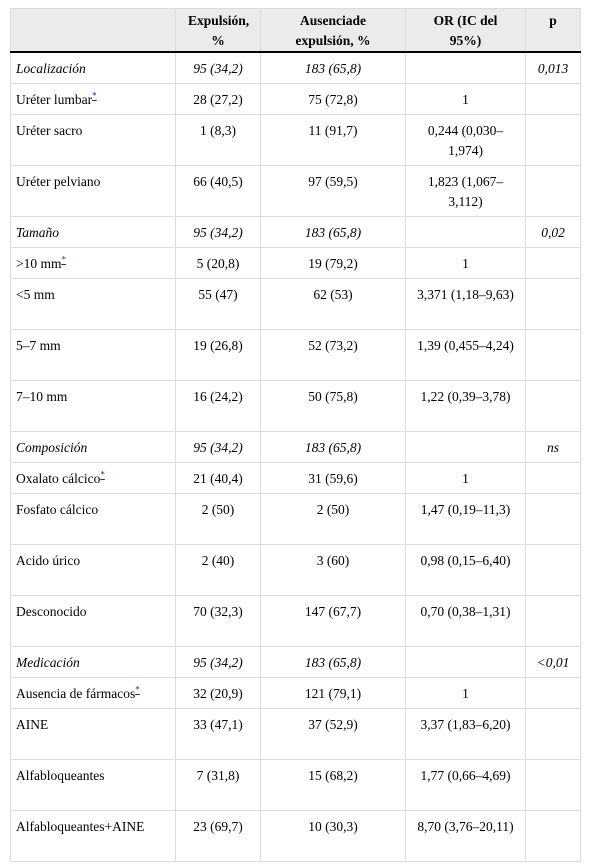 The width and height of the screenshot is (590, 868). I want to click on cell-p: <0,01, so click(553, 662).